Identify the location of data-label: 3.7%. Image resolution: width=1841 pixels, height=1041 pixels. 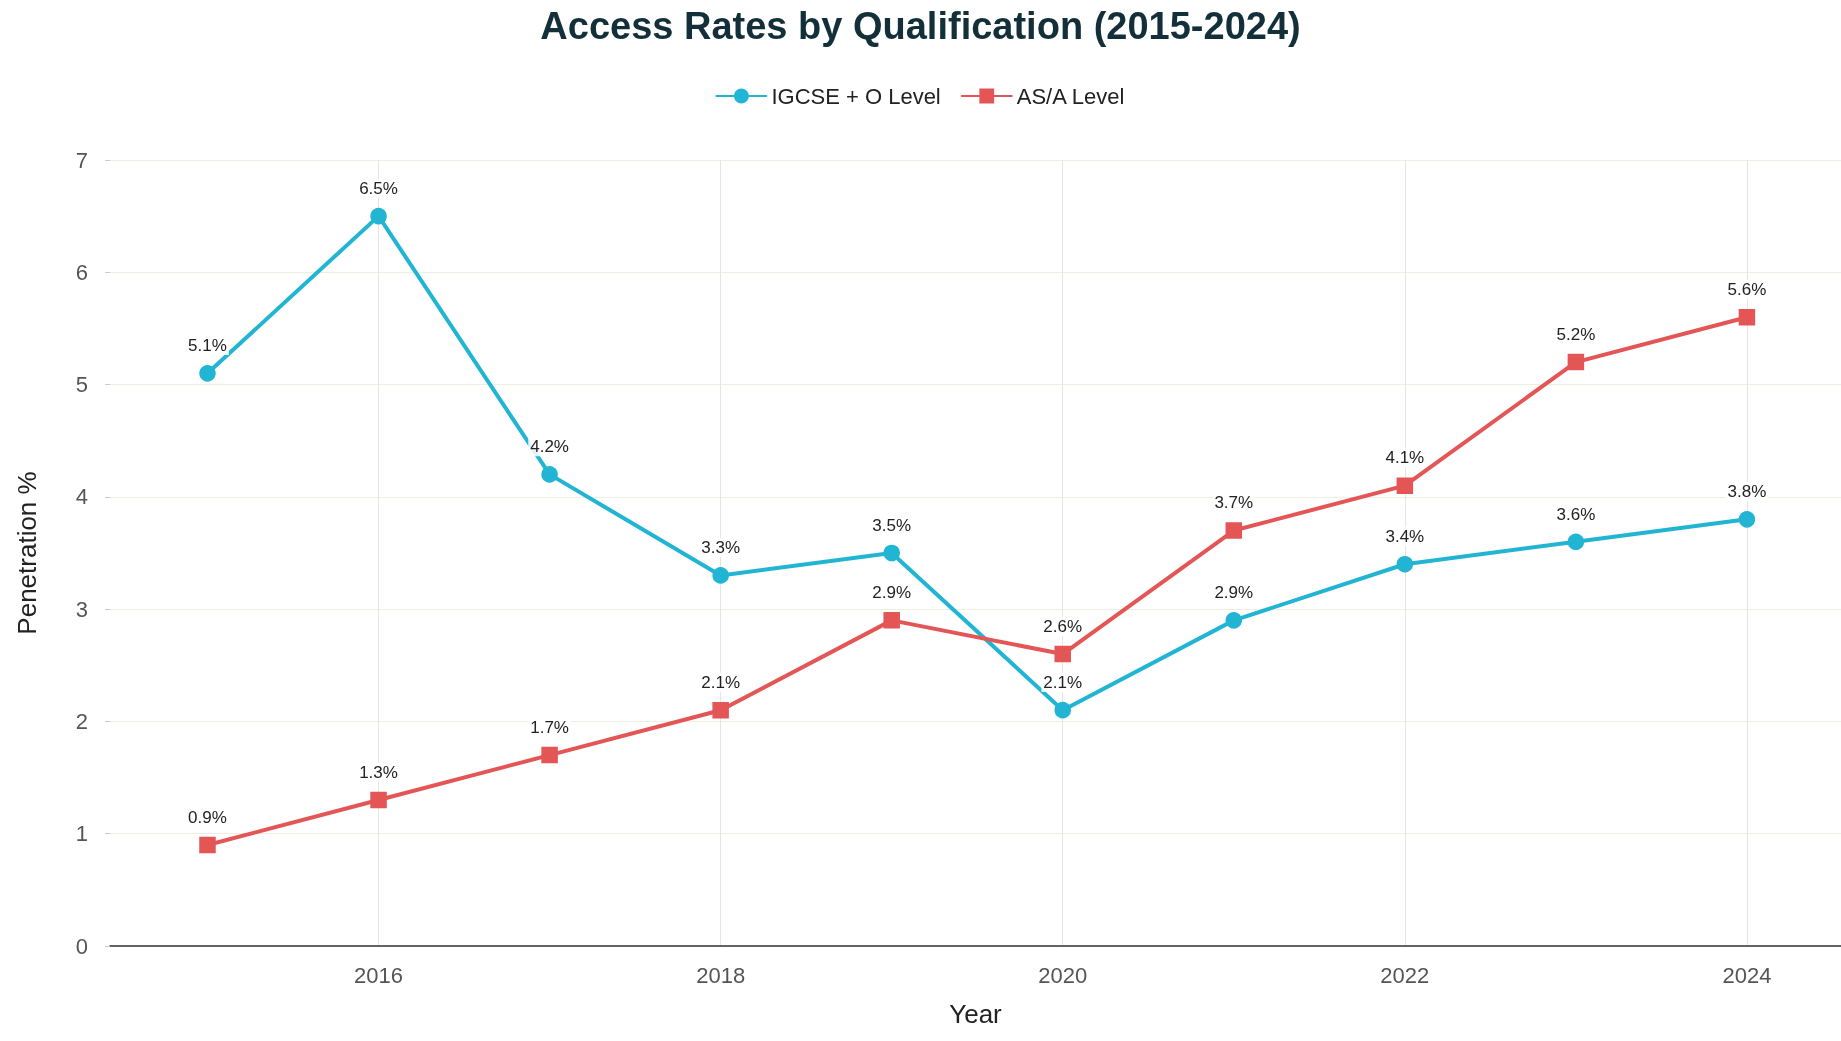
(1234, 503).